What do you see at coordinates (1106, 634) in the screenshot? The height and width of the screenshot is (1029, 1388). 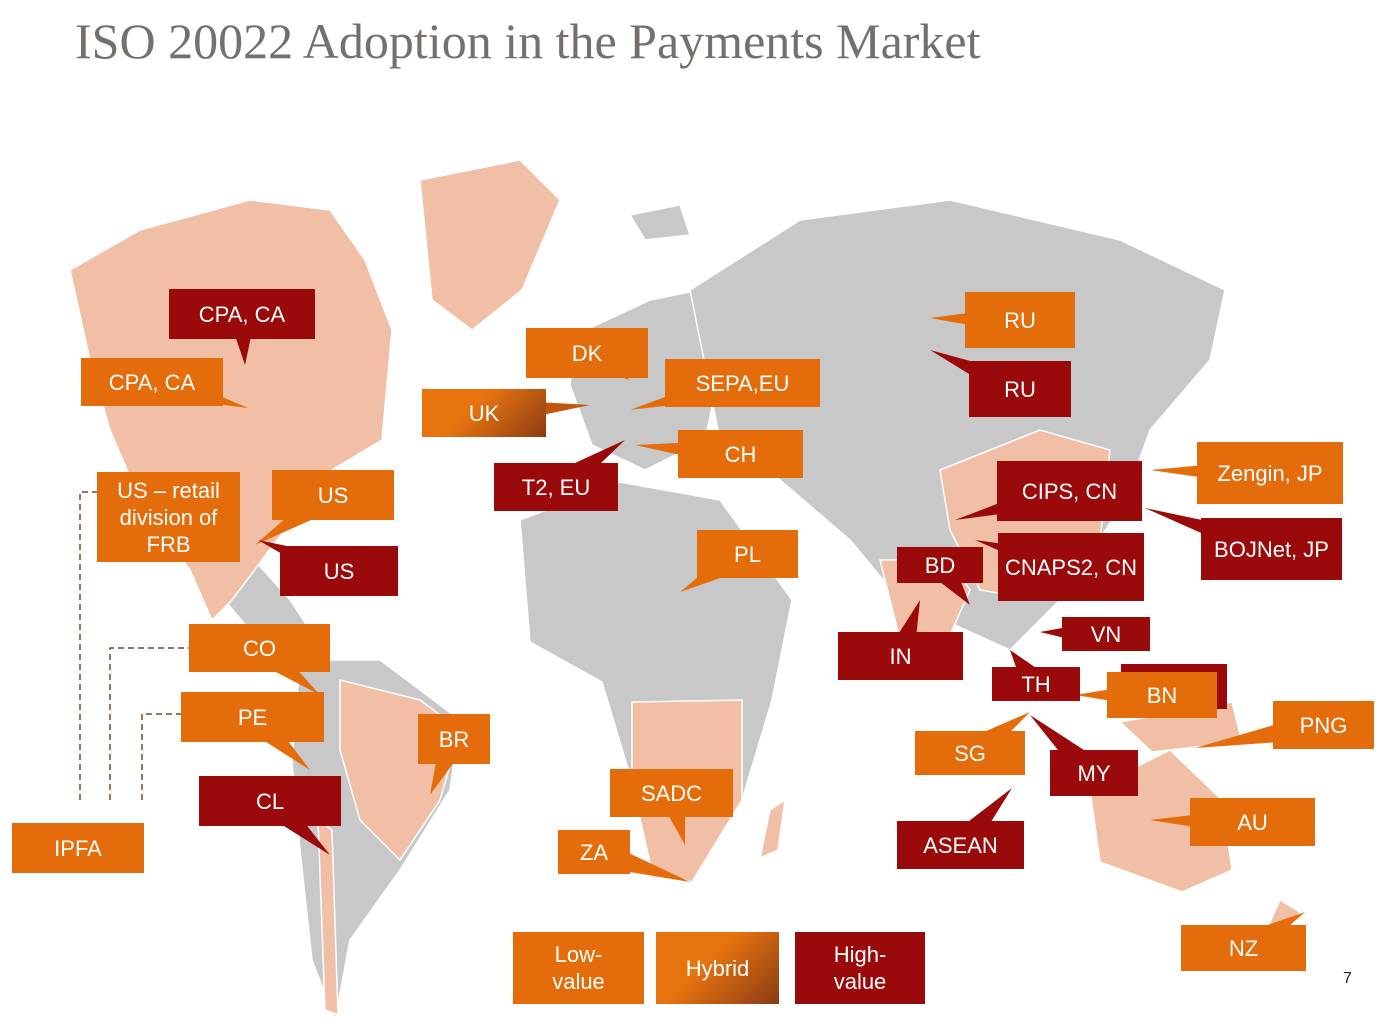 I see `callout-label: VN` at bounding box center [1106, 634].